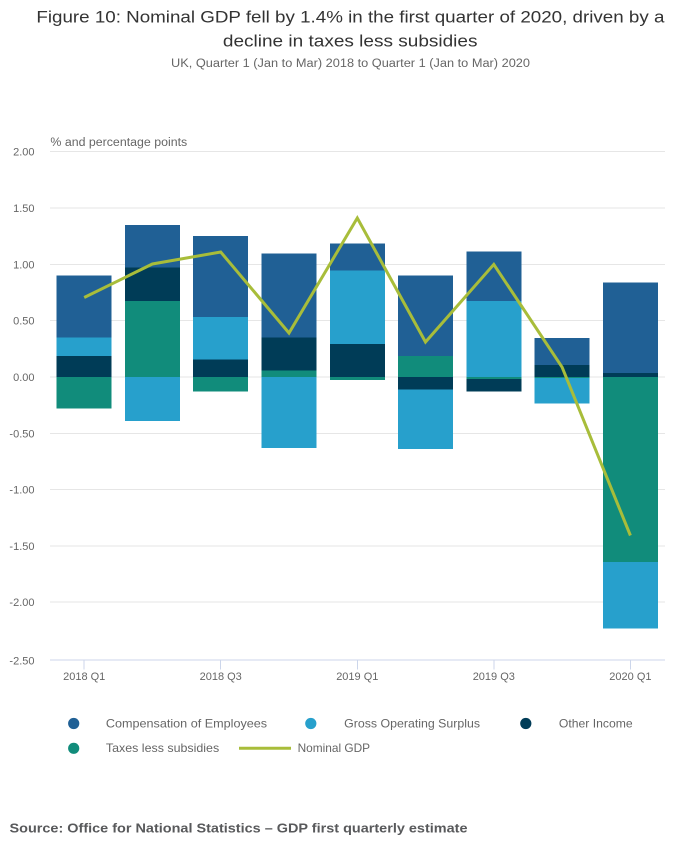 This screenshot has height=862, width=700. I want to click on svg-text: % and percentage points, so click(118, 143).